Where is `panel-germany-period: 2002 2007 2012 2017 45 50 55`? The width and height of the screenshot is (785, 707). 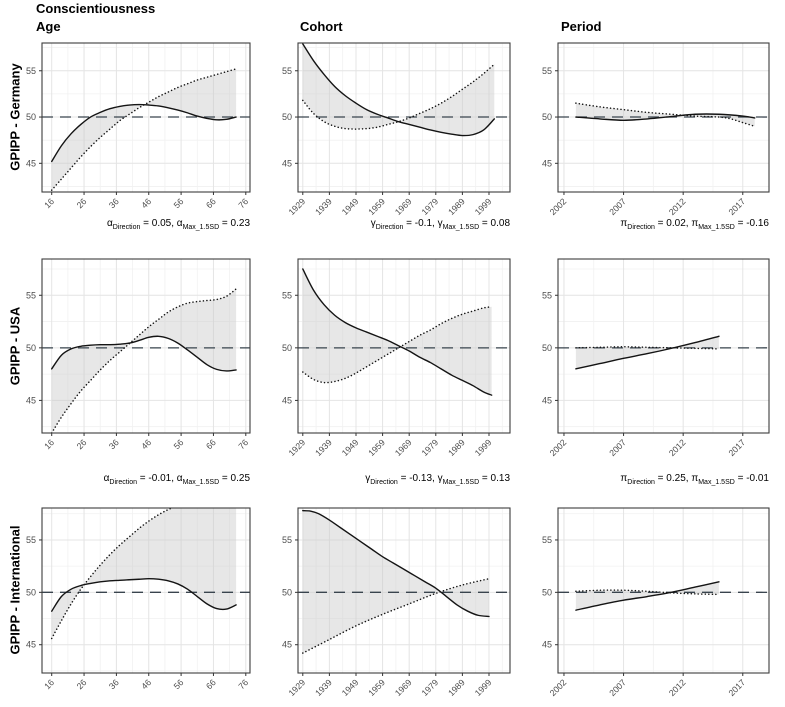 panel-germany-period: 2002 2007 2012 2017 45 50 55 is located at coordinates (656, 129).